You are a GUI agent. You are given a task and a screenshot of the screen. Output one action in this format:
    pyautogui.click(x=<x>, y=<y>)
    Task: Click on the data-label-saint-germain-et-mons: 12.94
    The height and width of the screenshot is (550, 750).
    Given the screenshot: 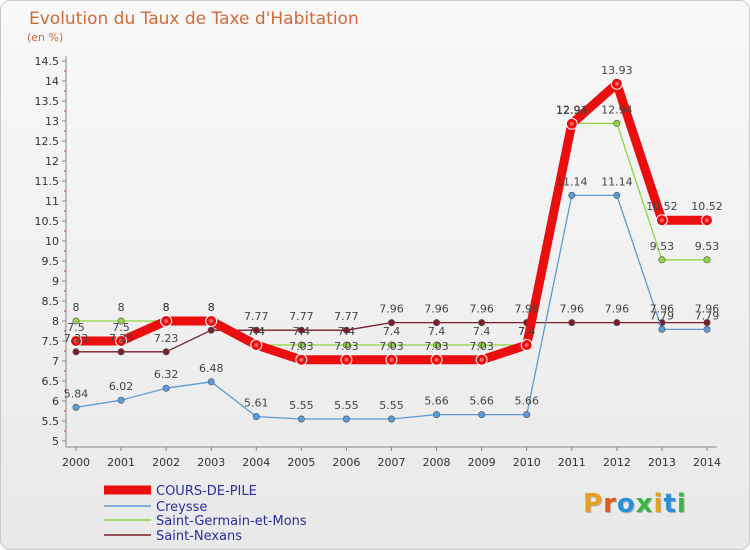 What is the action you would take?
    pyautogui.click(x=572, y=109)
    